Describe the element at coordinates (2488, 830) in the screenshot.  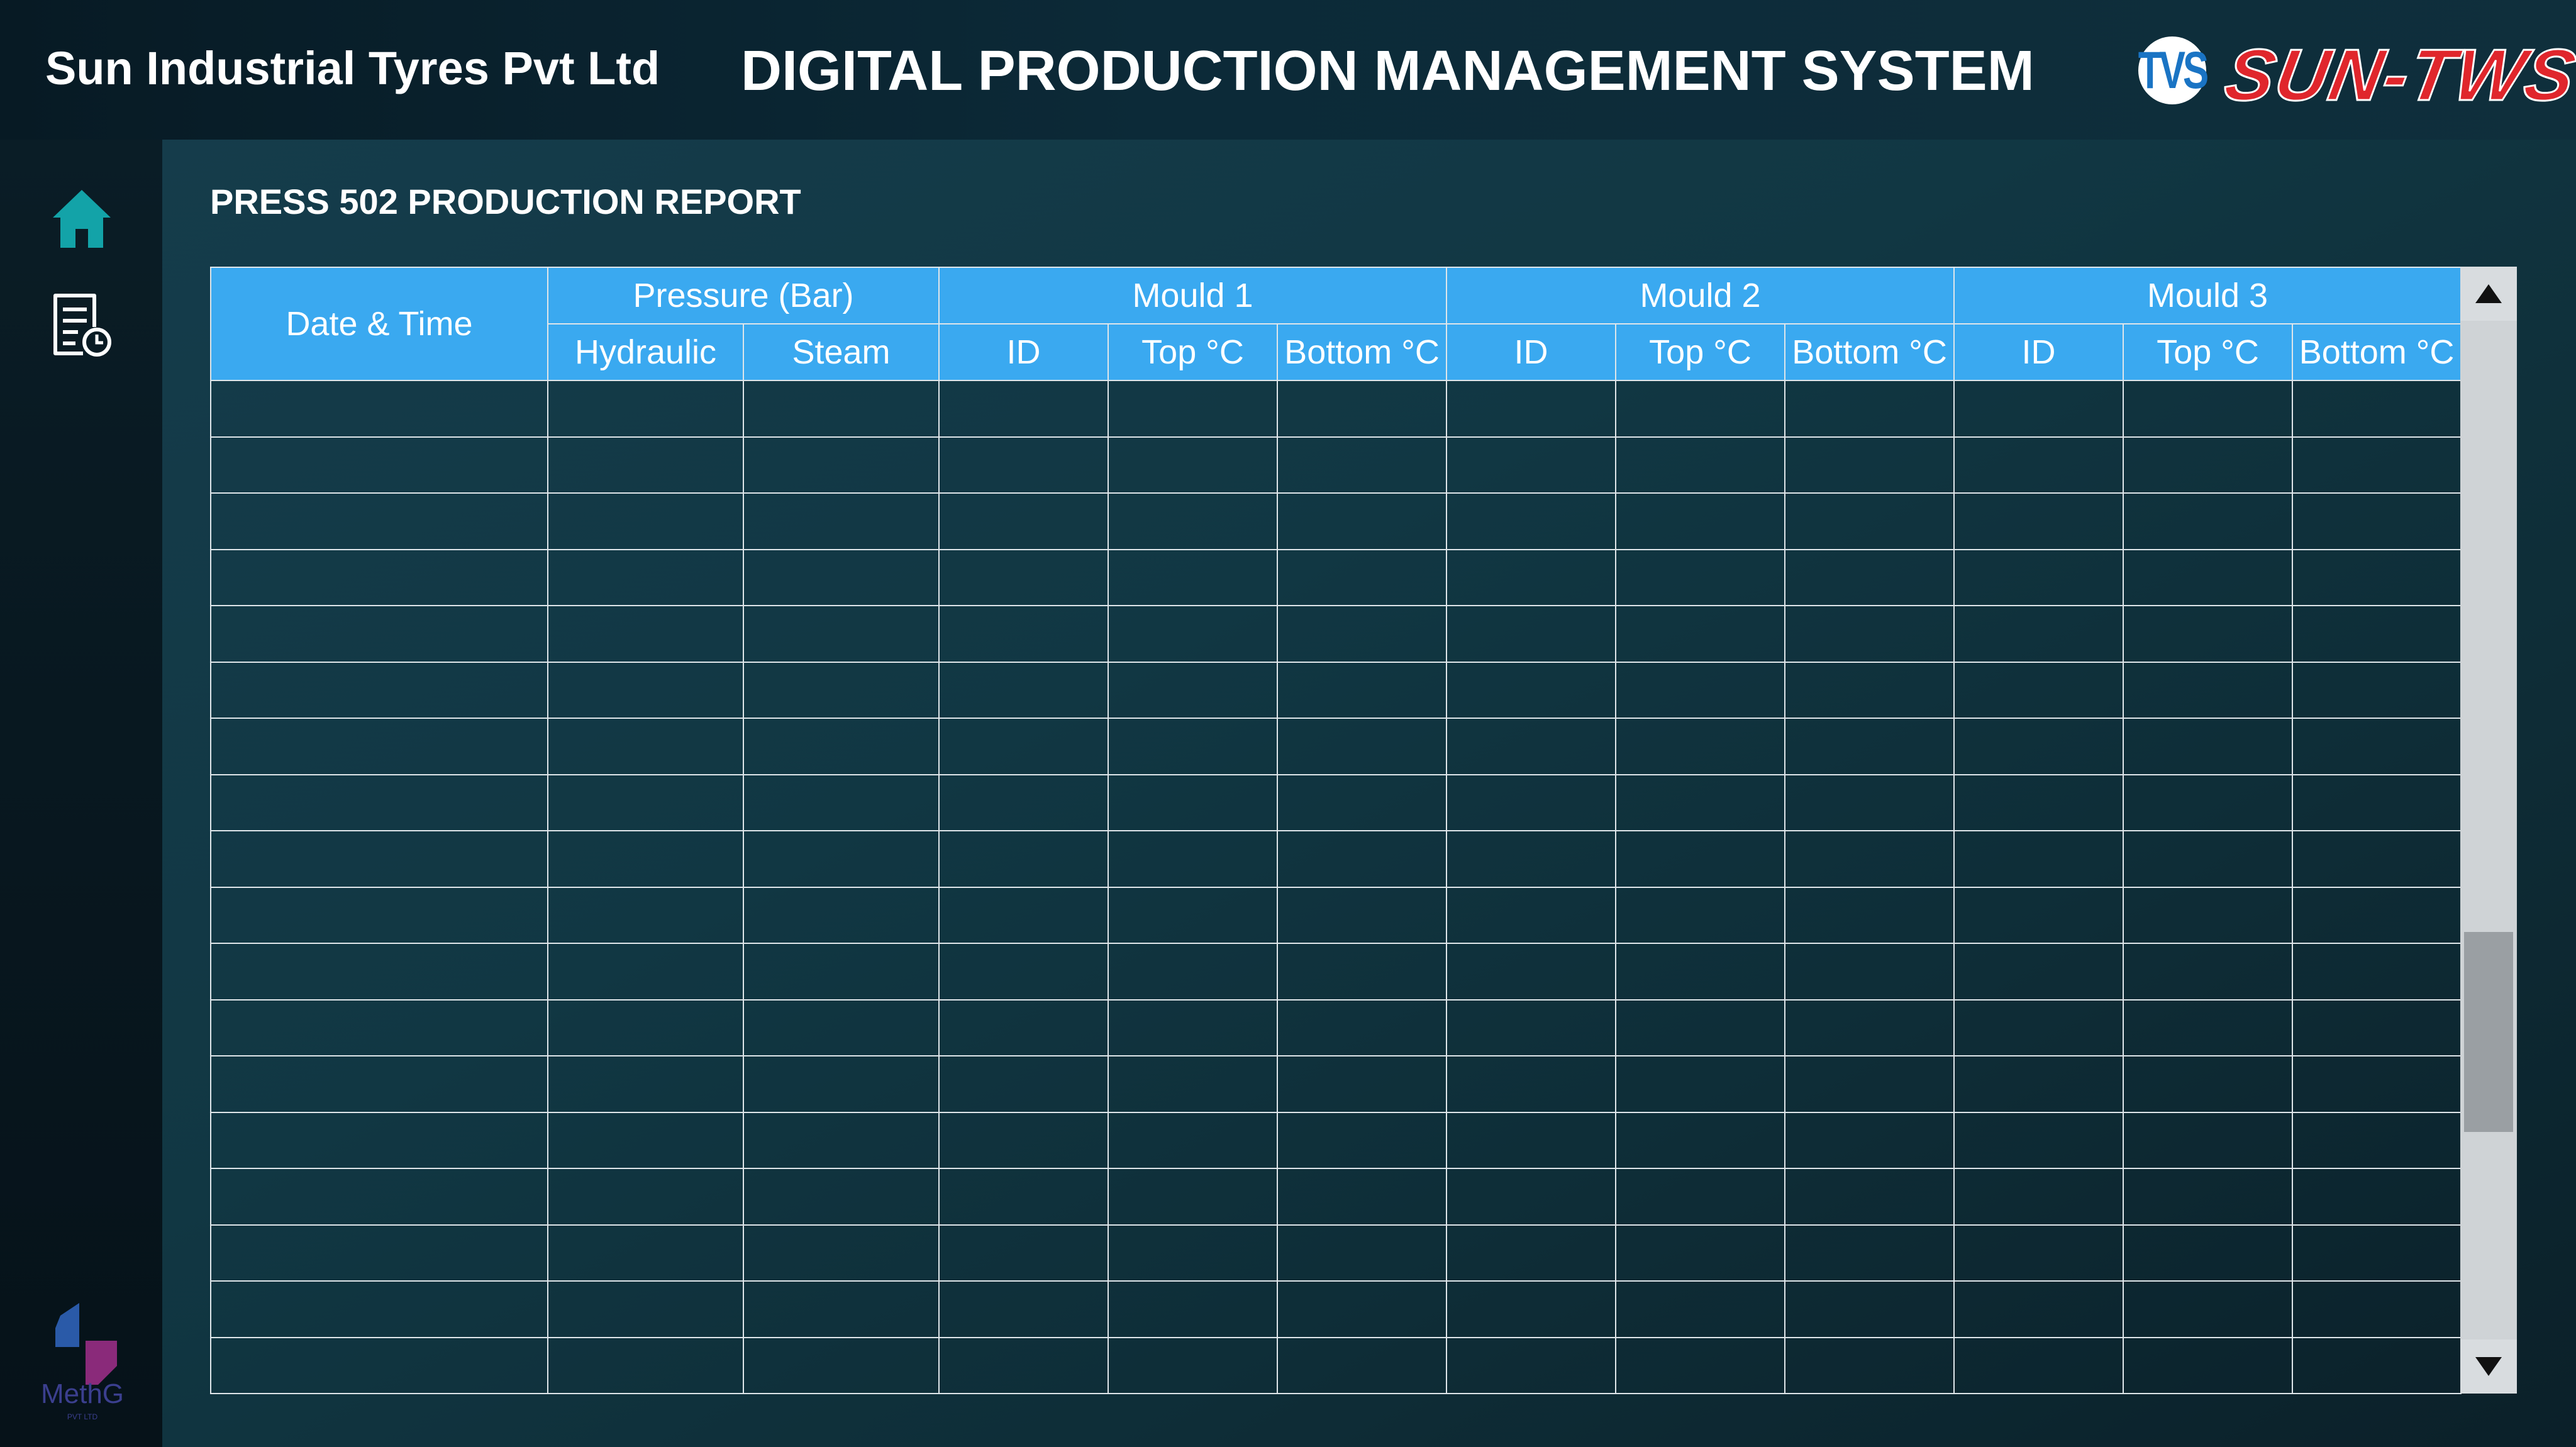
I see `vertical-scrollbar` at that location.